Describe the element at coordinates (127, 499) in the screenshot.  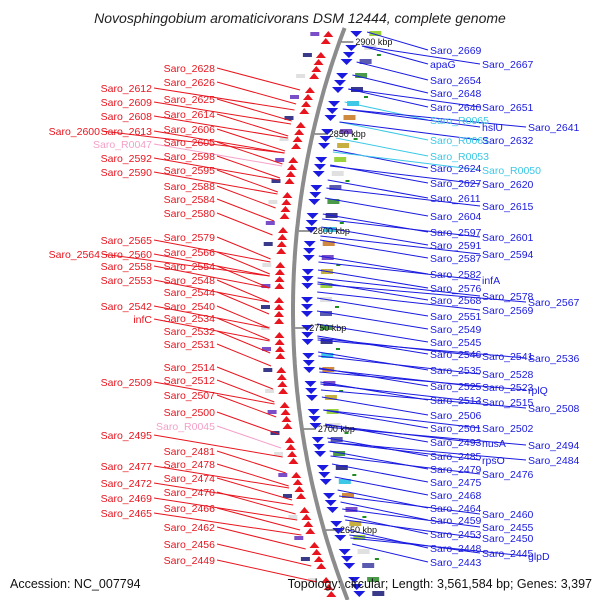
I see `gene-label: Saro_2469` at that location.